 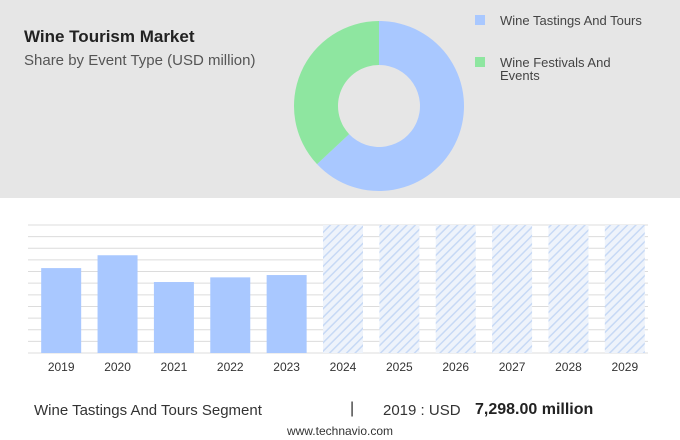 I want to click on bar-2022, so click(x=230, y=315).